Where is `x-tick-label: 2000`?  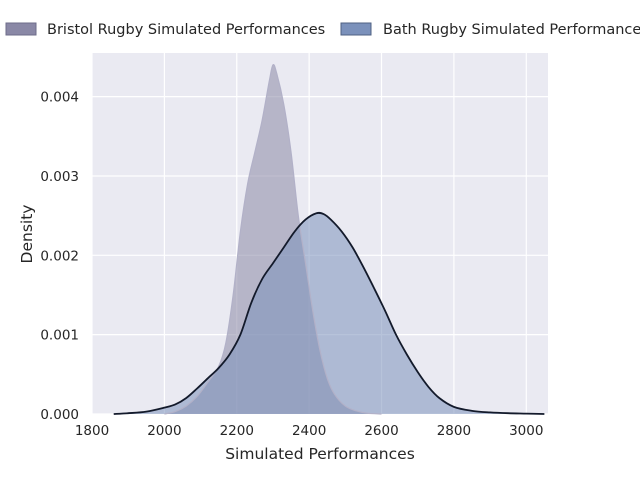 x-tick-label: 2000 is located at coordinates (164, 431).